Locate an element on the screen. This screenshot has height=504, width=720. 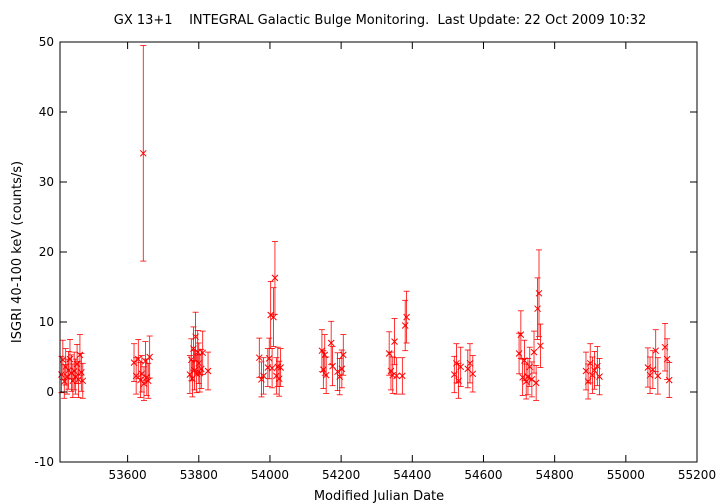
x-axis-label: Modified Julian Date is located at coordinates (379, 496).